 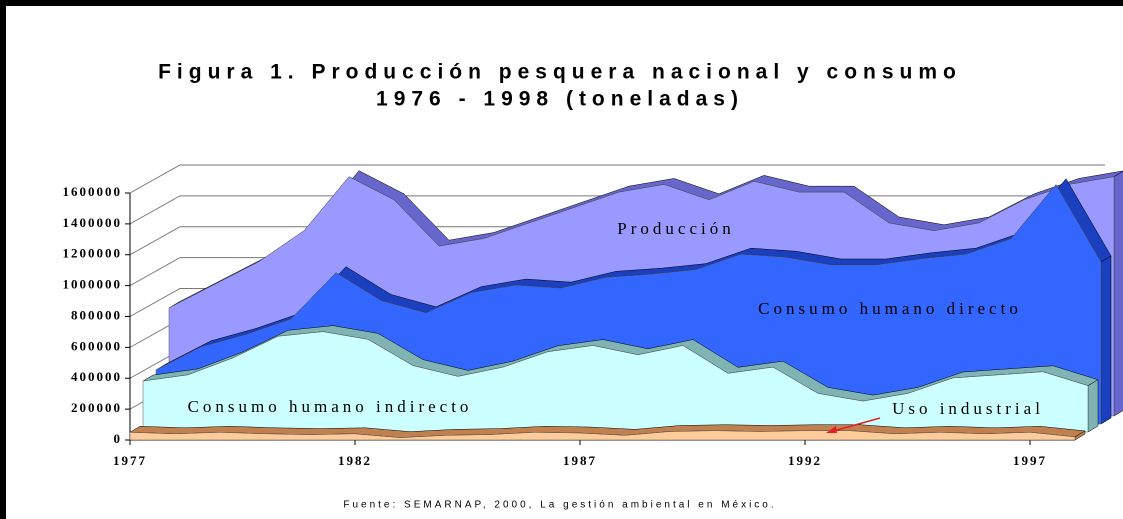 I want to click on y-tick-label: 200000, so click(x=96, y=407).